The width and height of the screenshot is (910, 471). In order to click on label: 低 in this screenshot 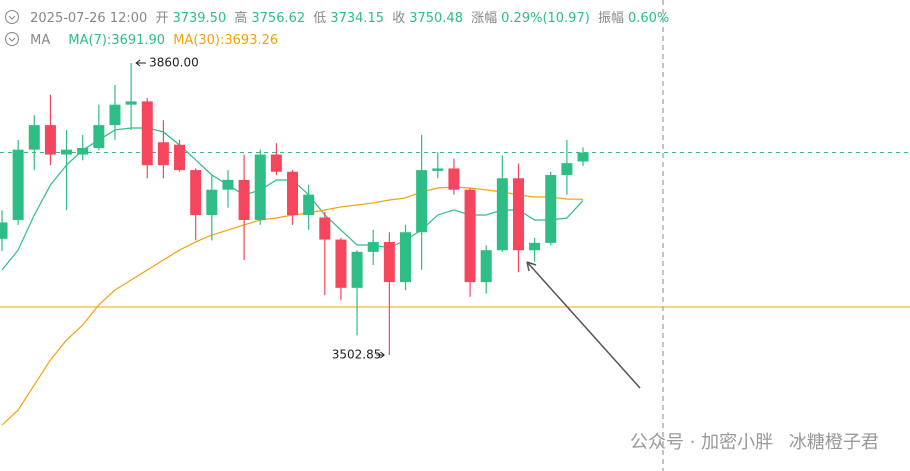, I will do `click(320, 18)`.